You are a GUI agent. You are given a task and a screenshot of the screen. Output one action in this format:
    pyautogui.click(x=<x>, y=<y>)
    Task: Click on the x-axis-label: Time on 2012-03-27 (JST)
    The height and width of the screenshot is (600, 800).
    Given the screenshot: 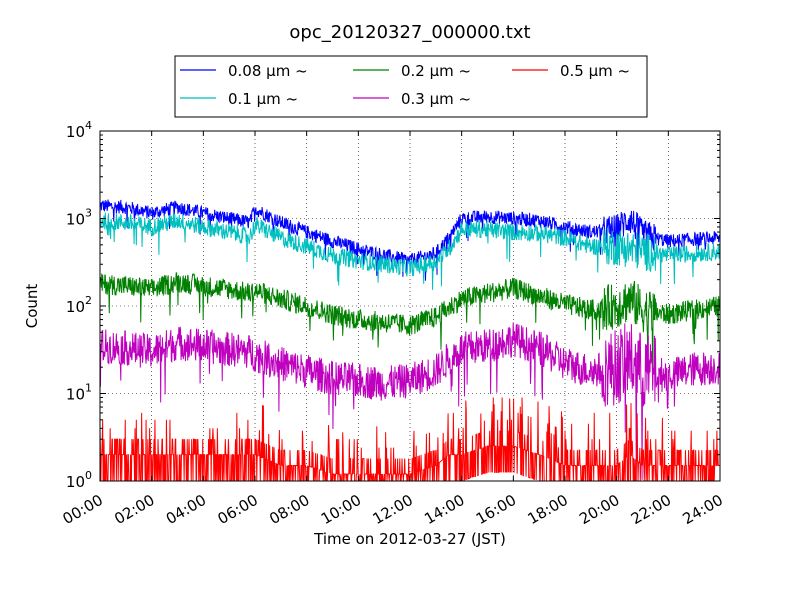 What is the action you would take?
    pyautogui.click(x=409, y=539)
    